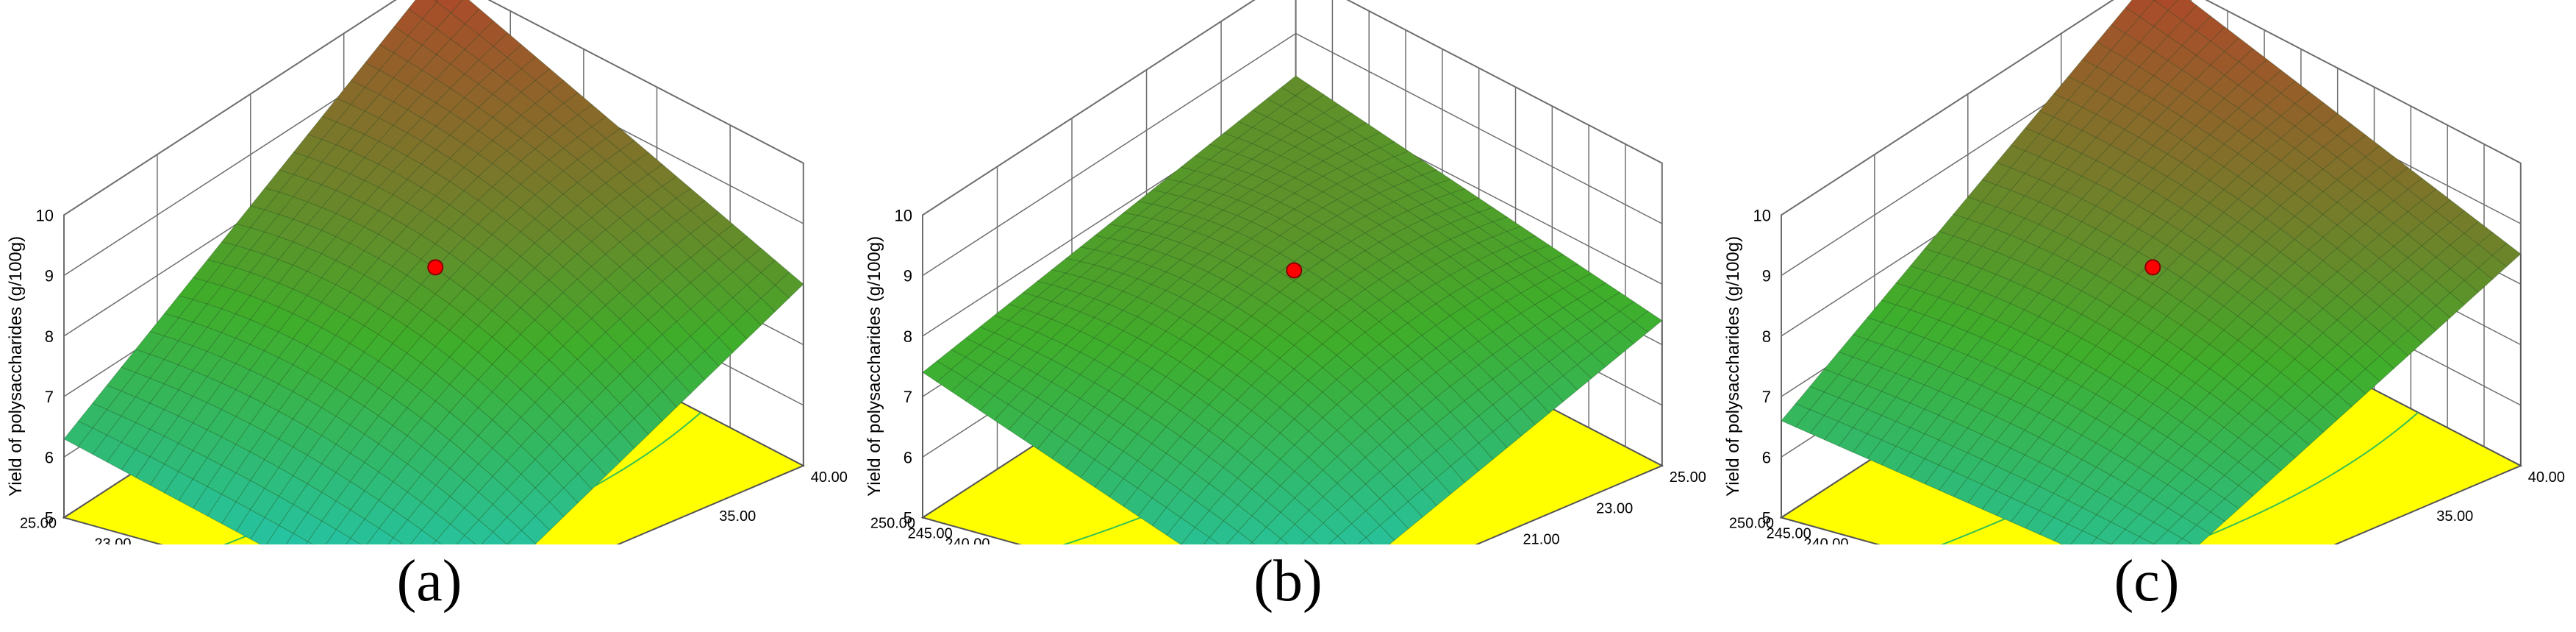 This screenshot has height=632, width=2576. Describe the element at coordinates (2301, 477) in the screenshot. I see `contour-line` at that location.